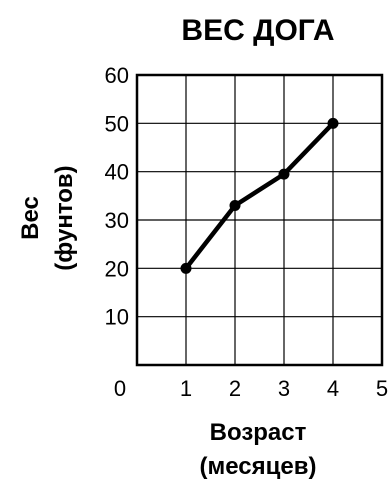 Image resolution: width=391 pixels, height=484 pixels. I want to click on y-tick-label: 60, so click(117, 75).